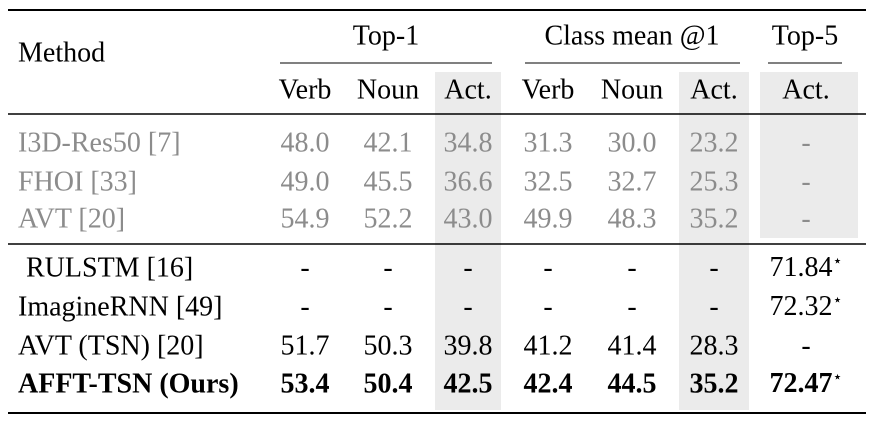 Image resolution: width=874 pixels, height=424 pixels. I want to click on cell: 42.4, so click(548, 383).